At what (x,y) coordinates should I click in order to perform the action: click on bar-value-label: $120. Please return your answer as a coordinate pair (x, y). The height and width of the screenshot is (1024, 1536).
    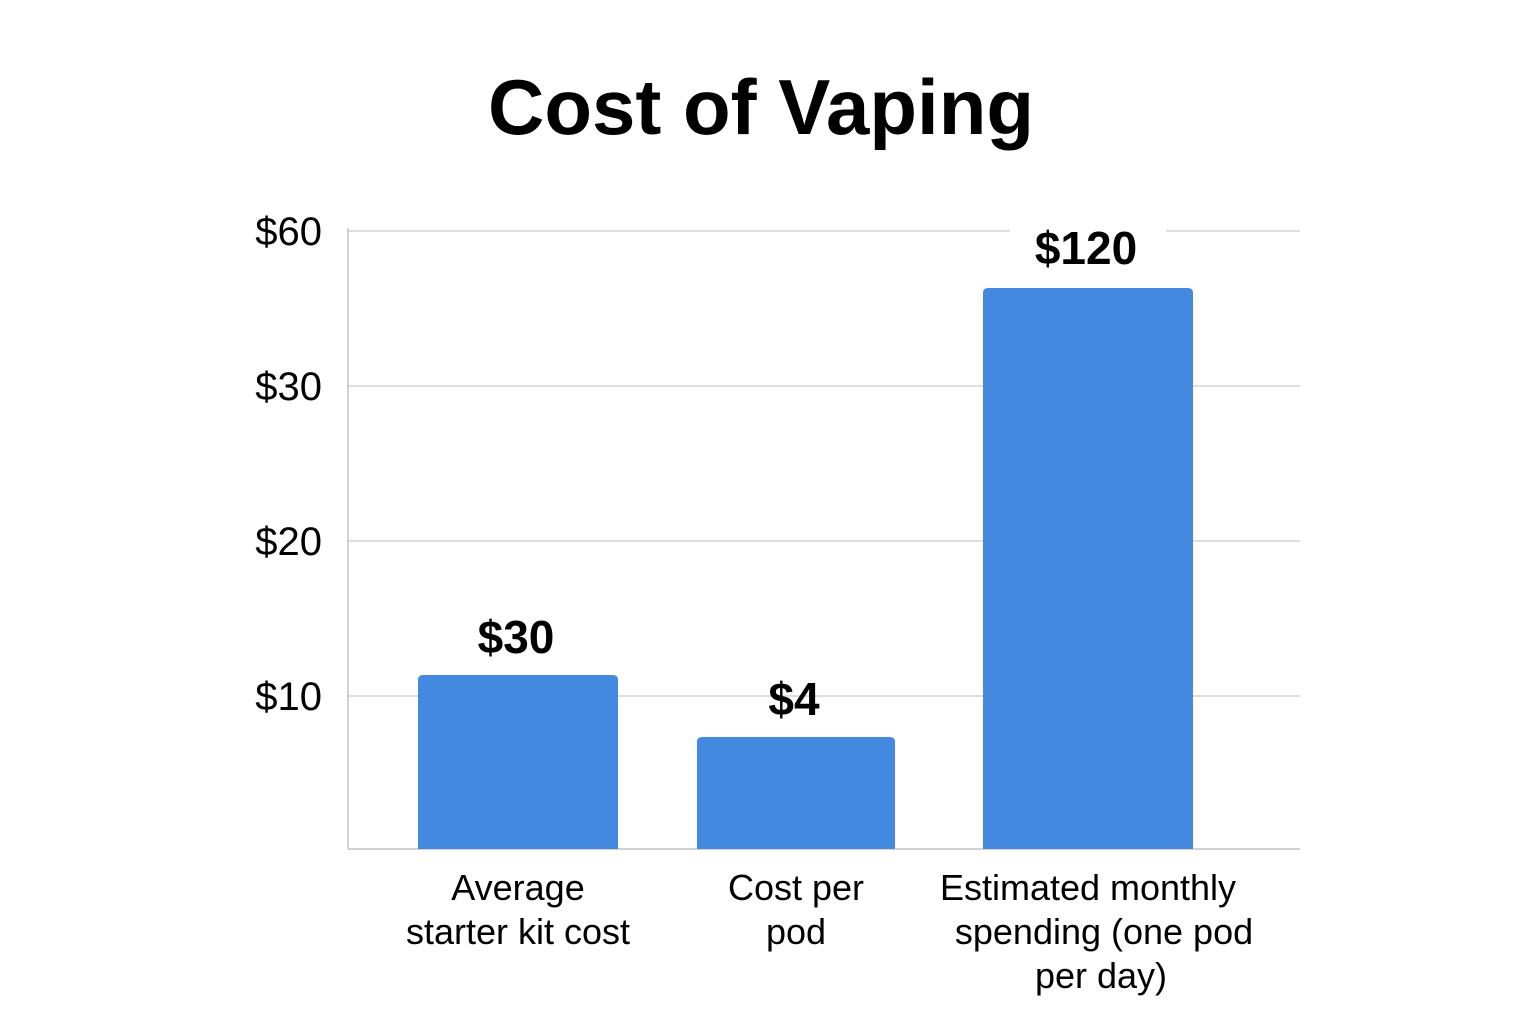
    Looking at the image, I should click on (1086, 248).